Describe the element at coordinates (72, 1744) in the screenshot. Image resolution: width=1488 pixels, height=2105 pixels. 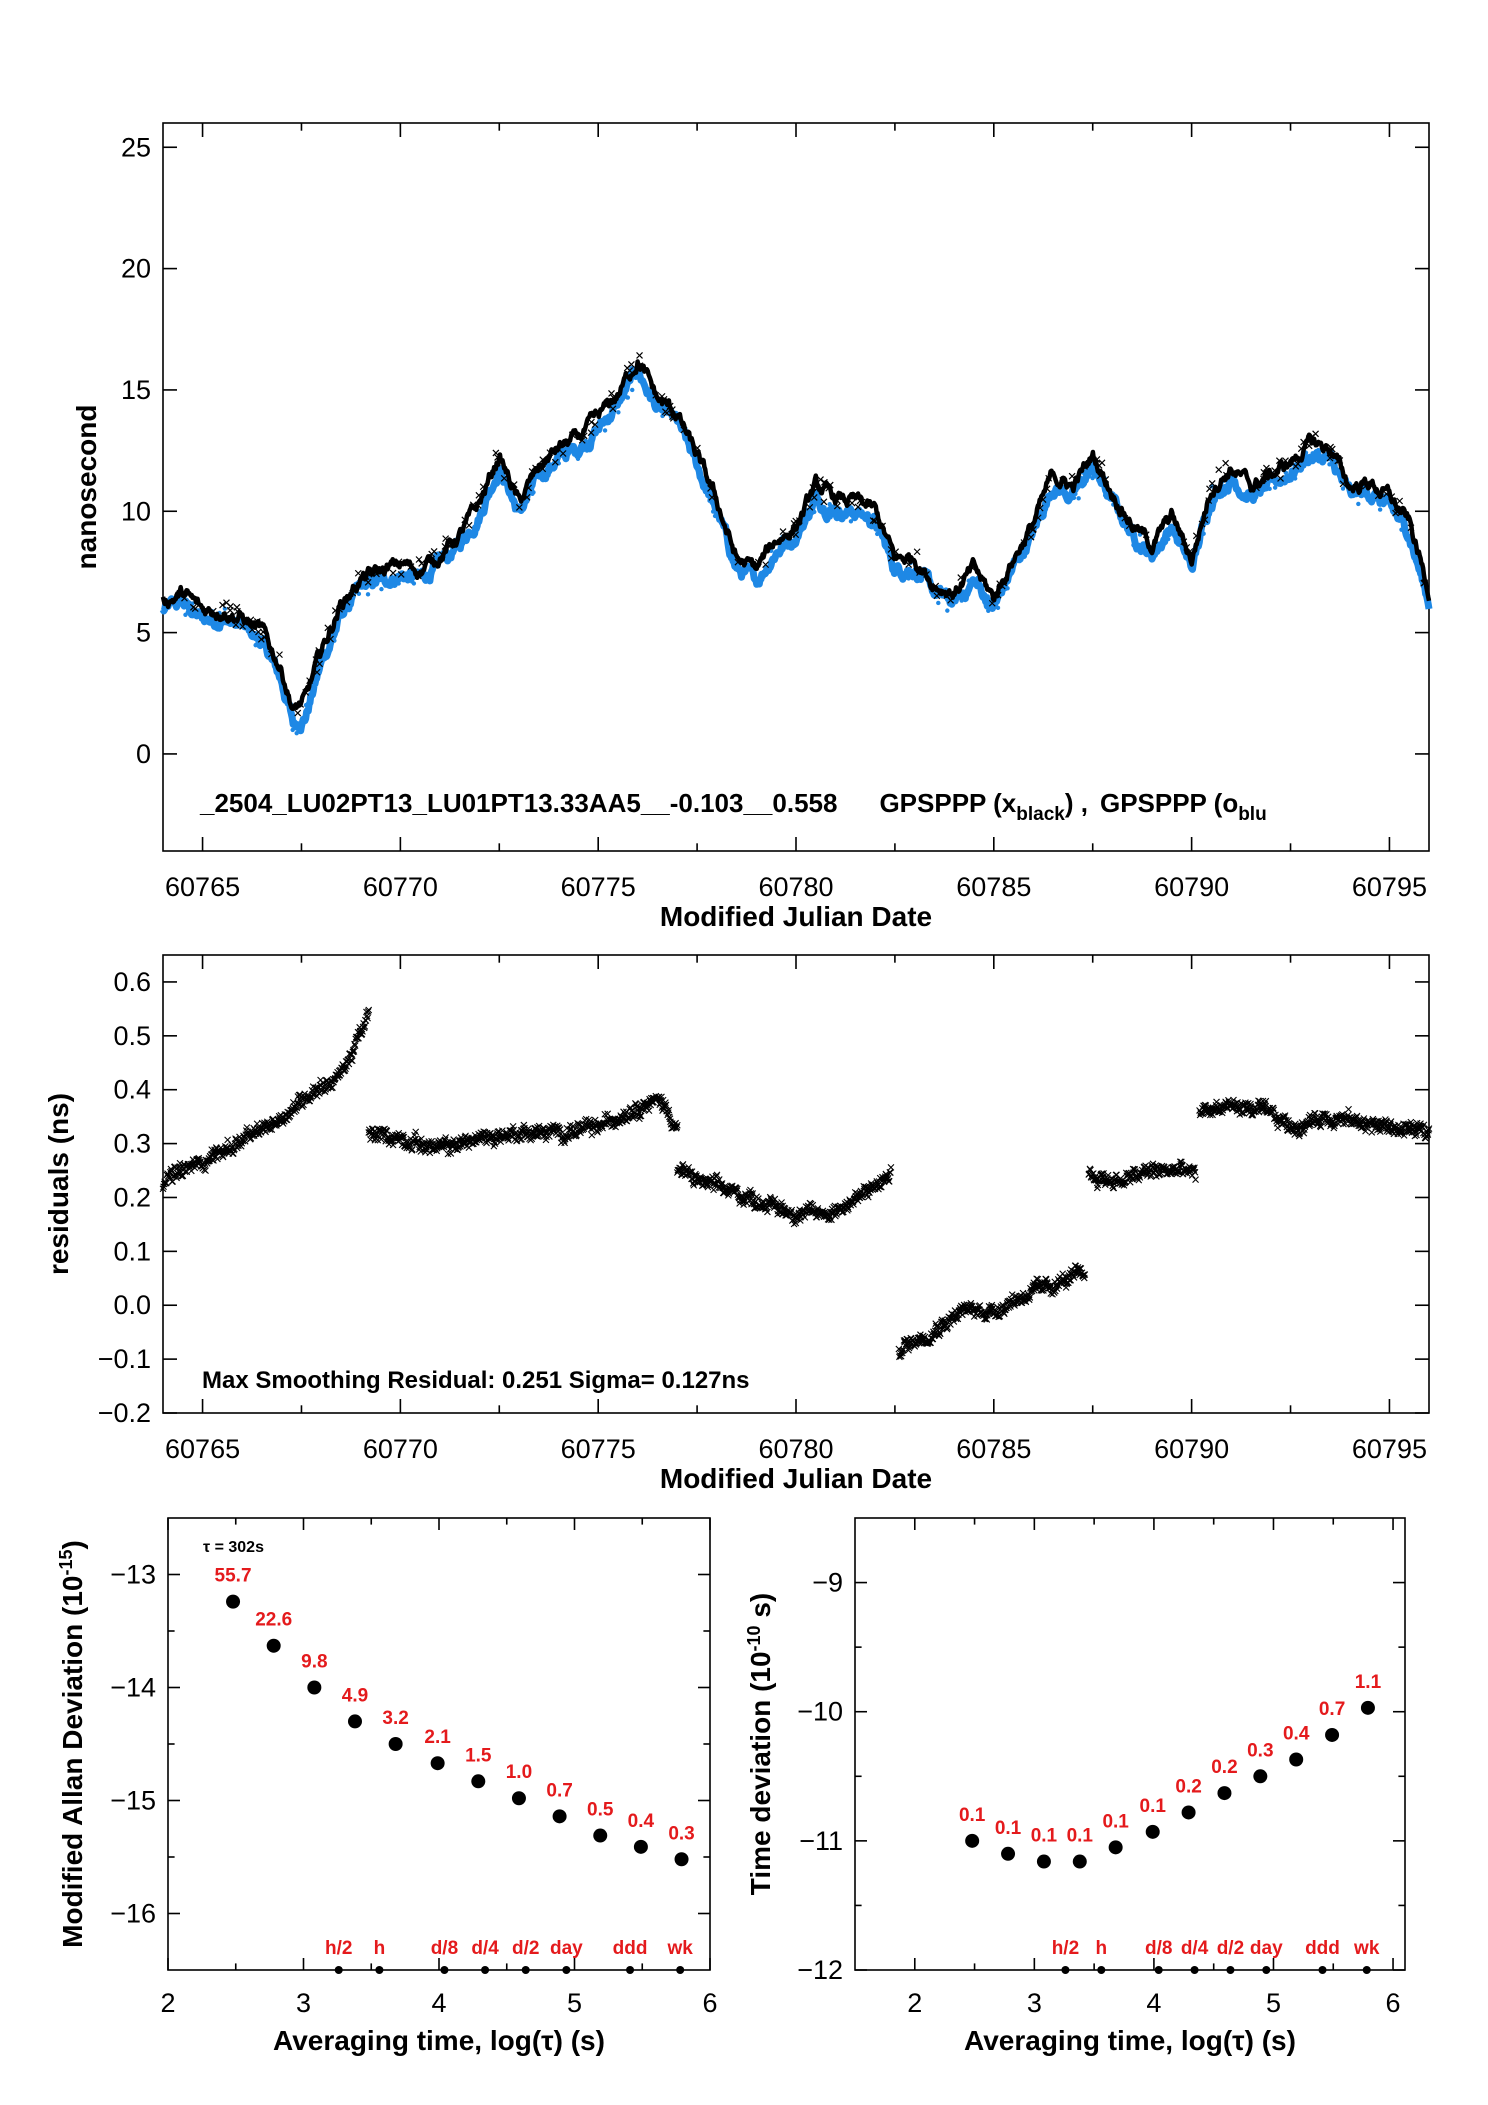
I see `panel3-ylabel: Modified Allan Deviation (10-15)` at that location.